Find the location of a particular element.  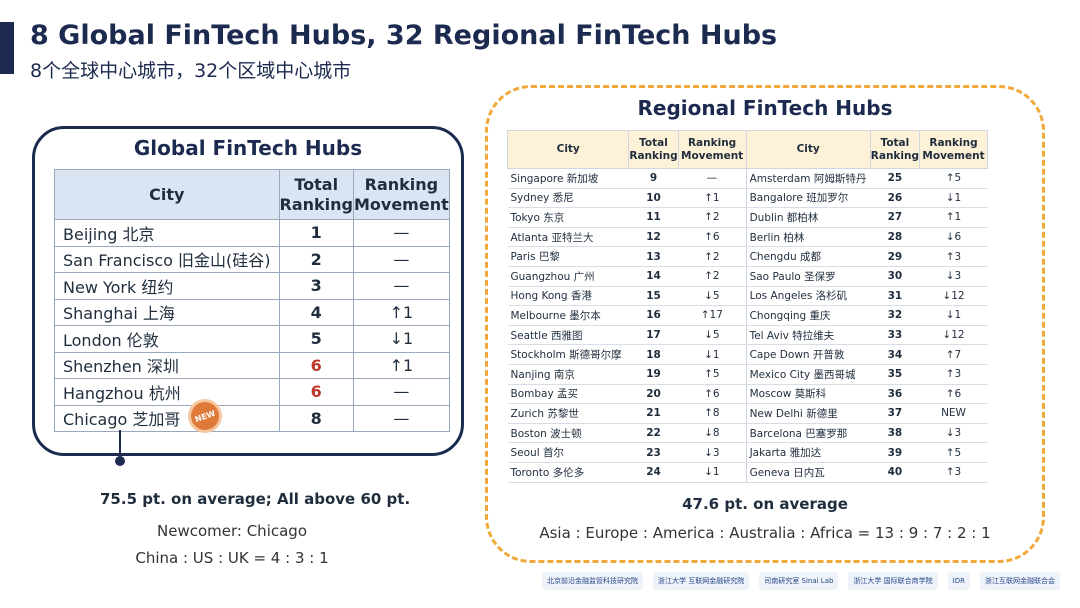

table-row: Shanghai 上海 4 ↑1 is located at coordinates (252, 312).